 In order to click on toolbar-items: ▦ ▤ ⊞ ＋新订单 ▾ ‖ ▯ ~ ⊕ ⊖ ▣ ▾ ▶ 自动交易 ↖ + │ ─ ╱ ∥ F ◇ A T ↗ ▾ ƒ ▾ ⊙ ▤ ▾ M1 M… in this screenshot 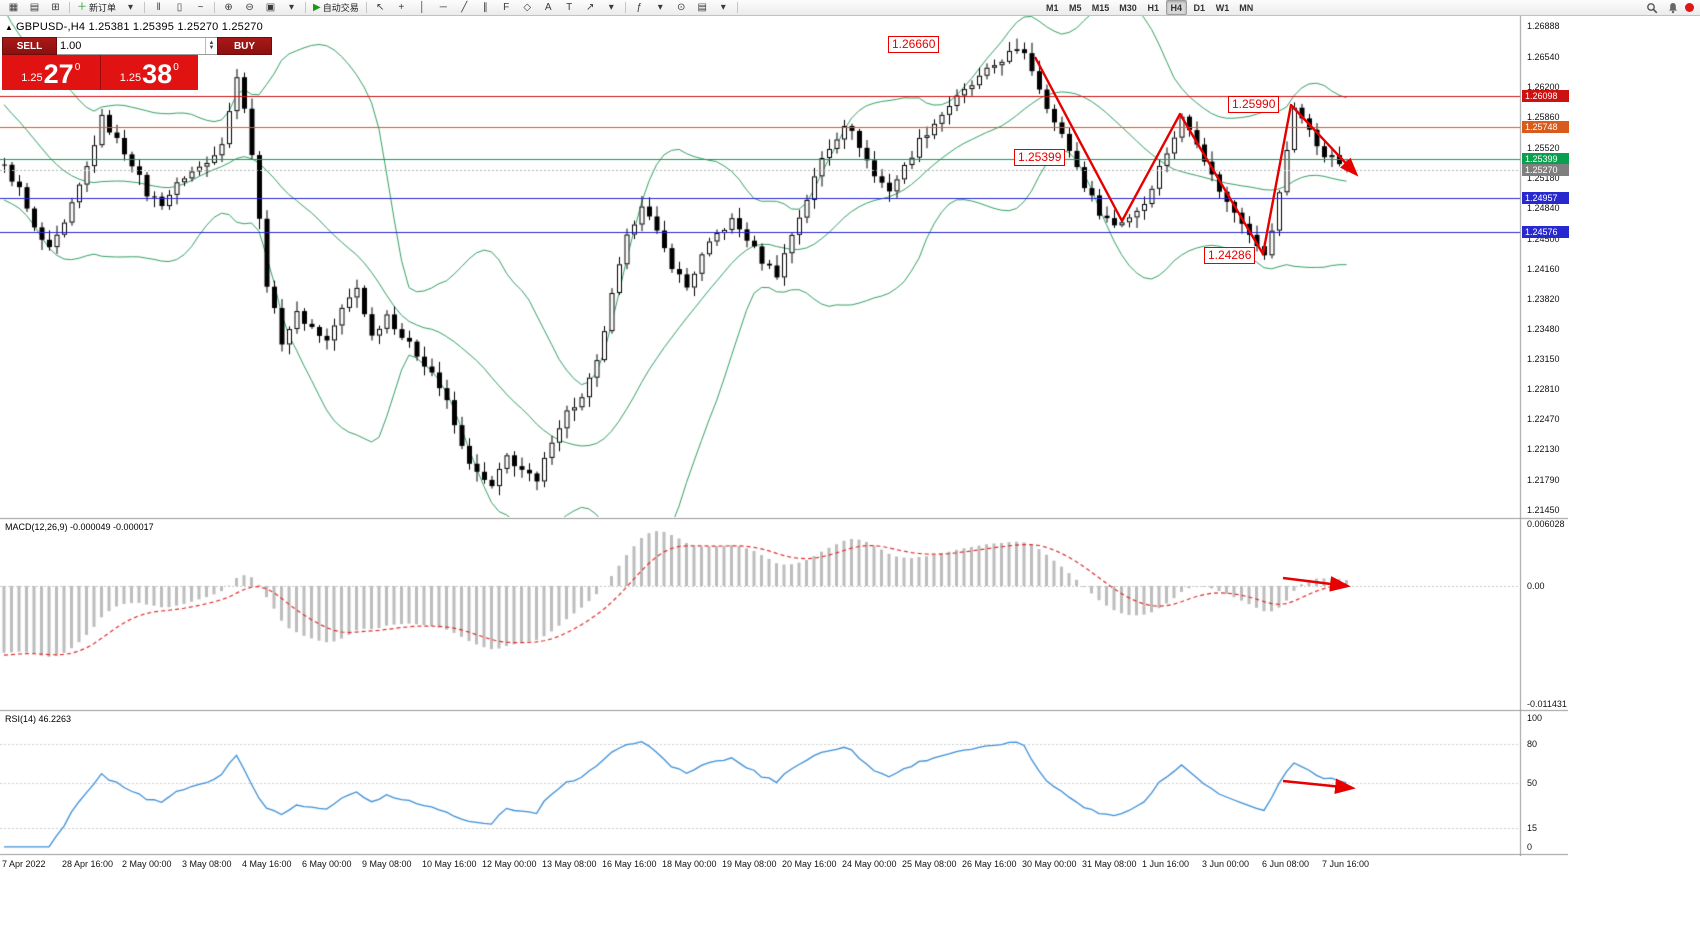, I will do `click(630, 7)`.